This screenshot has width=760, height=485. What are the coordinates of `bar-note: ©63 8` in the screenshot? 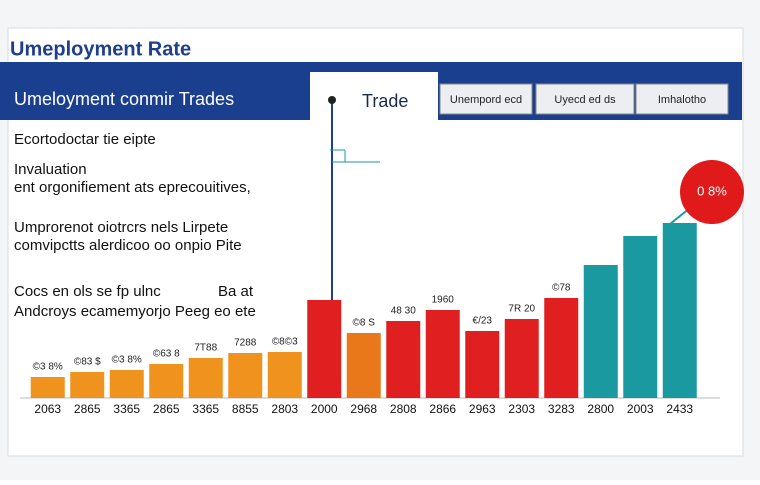 It's located at (166, 354).